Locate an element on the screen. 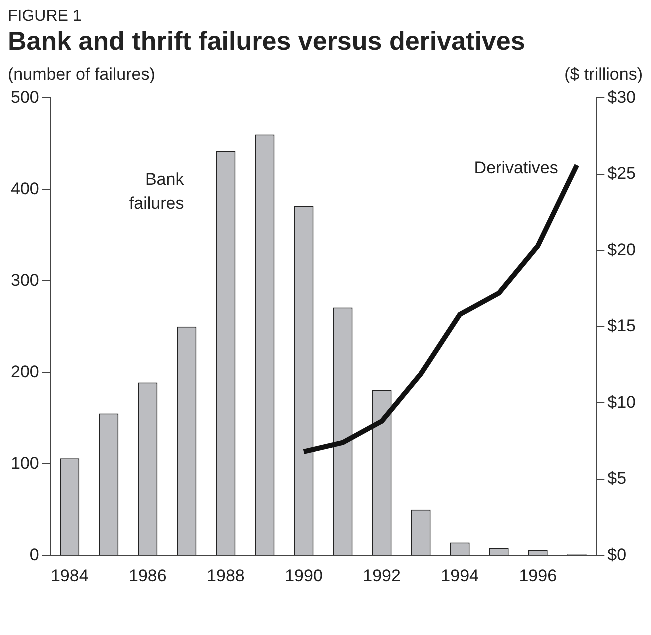 The width and height of the screenshot is (651, 635). series-label: Derivatives is located at coordinates (516, 168).